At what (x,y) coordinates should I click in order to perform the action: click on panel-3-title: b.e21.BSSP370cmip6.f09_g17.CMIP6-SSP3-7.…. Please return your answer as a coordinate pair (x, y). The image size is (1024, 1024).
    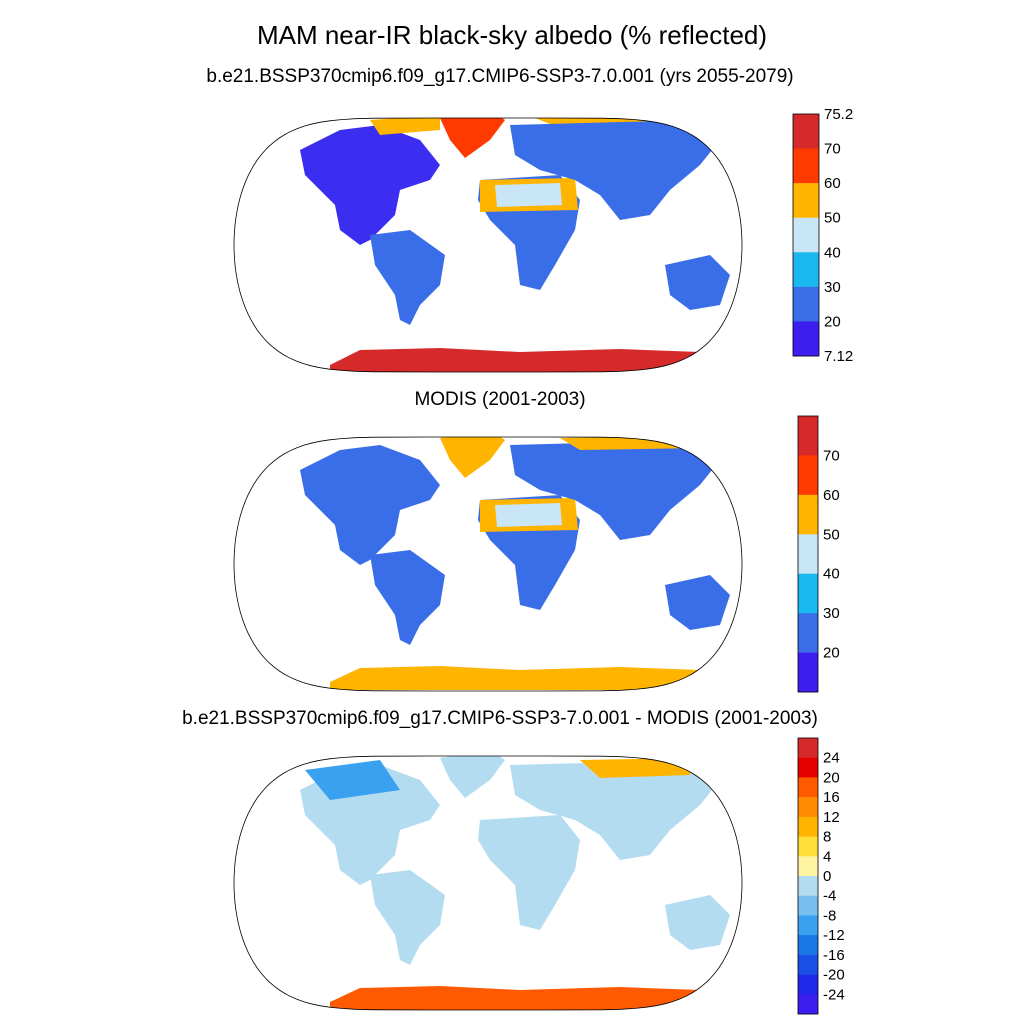
    Looking at the image, I should click on (500, 718).